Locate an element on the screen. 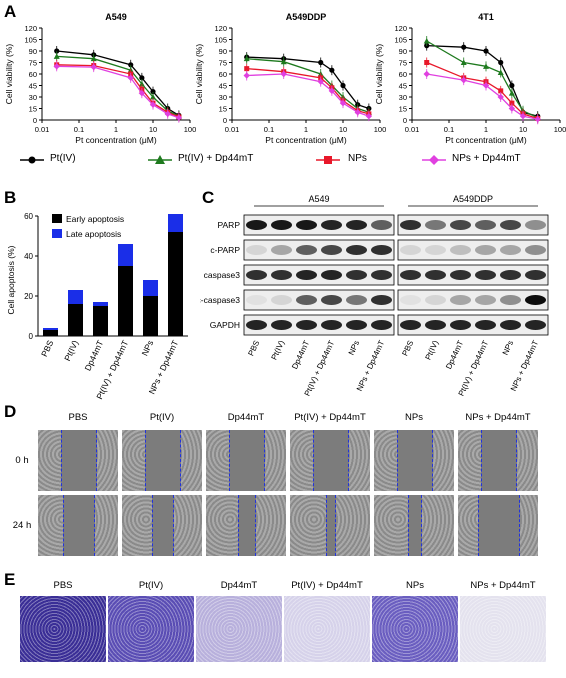 This screenshot has height=678, width=566. transwell-column-label: NPs is located at coordinates (415, 585).